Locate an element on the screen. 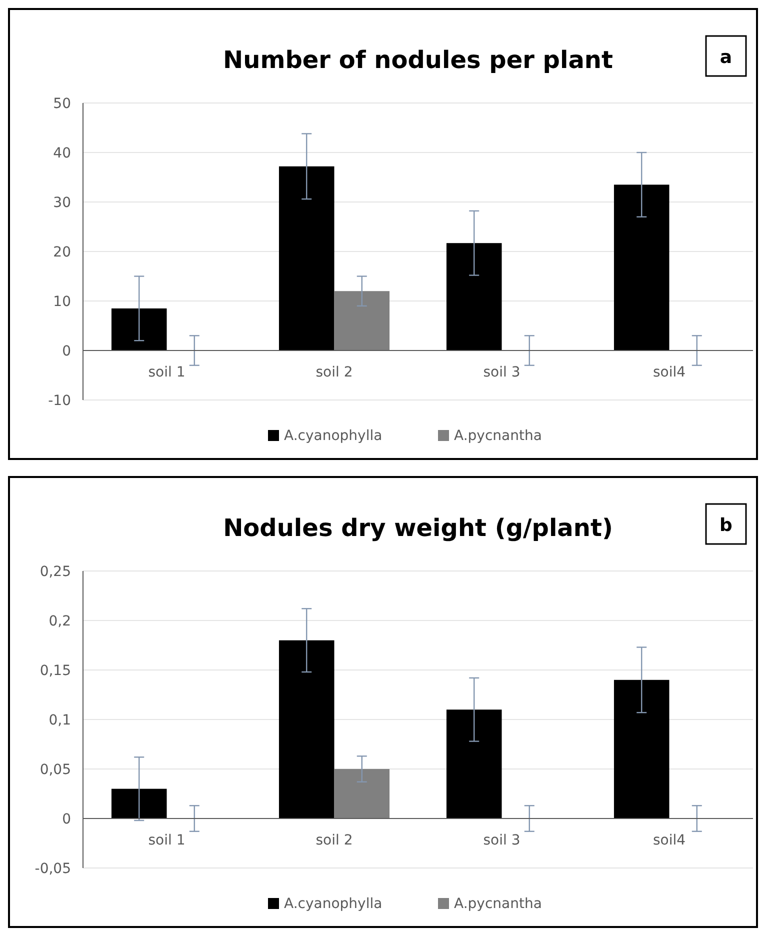  y-tick-label: -10 is located at coordinates (59, 401).